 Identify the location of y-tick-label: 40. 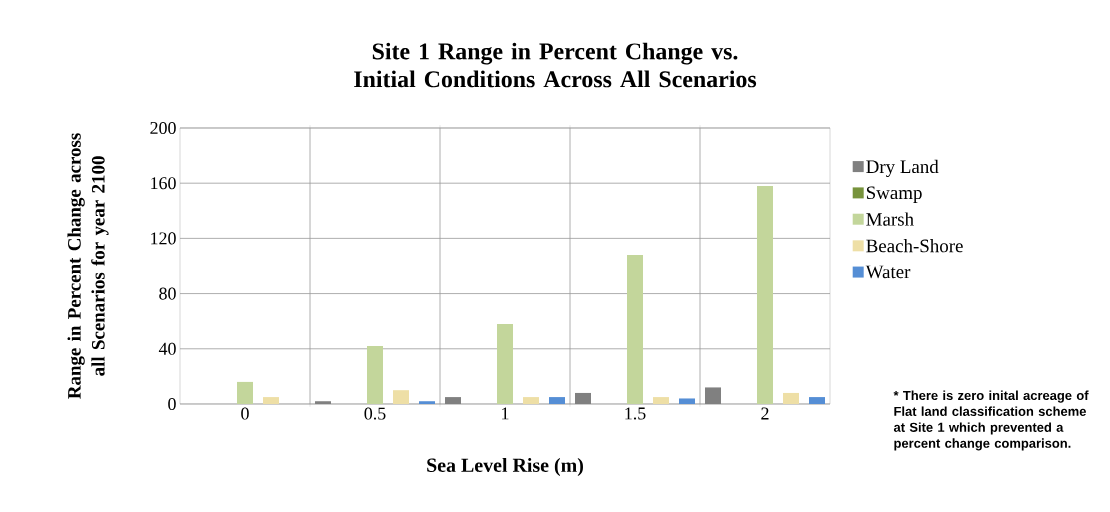
(167, 348).